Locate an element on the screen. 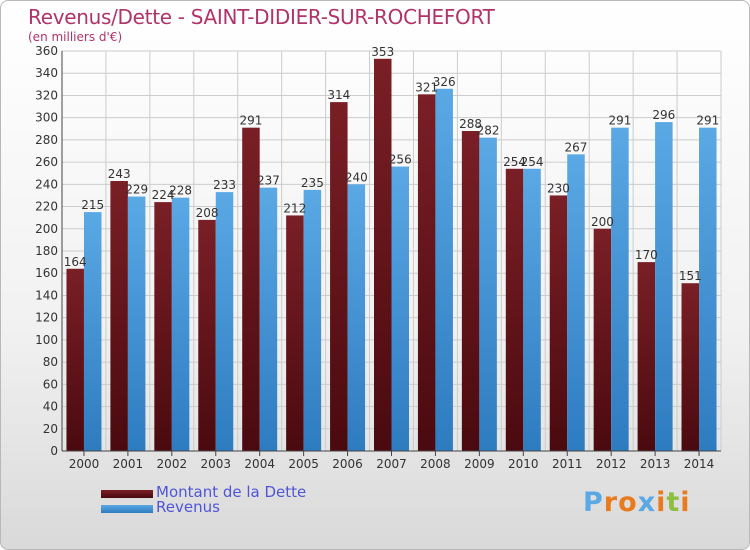  bar-revenus-2002 is located at coordinates (180, 324).